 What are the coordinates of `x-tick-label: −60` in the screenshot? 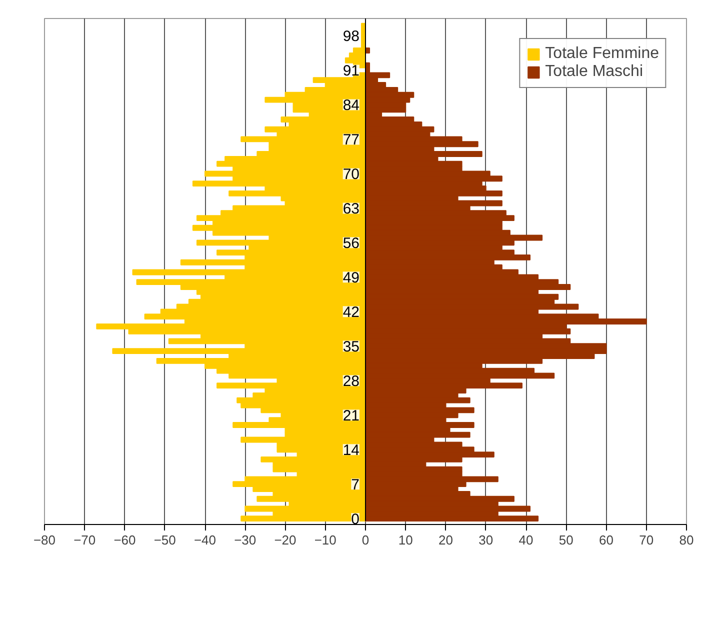 It's located at (125, 540).